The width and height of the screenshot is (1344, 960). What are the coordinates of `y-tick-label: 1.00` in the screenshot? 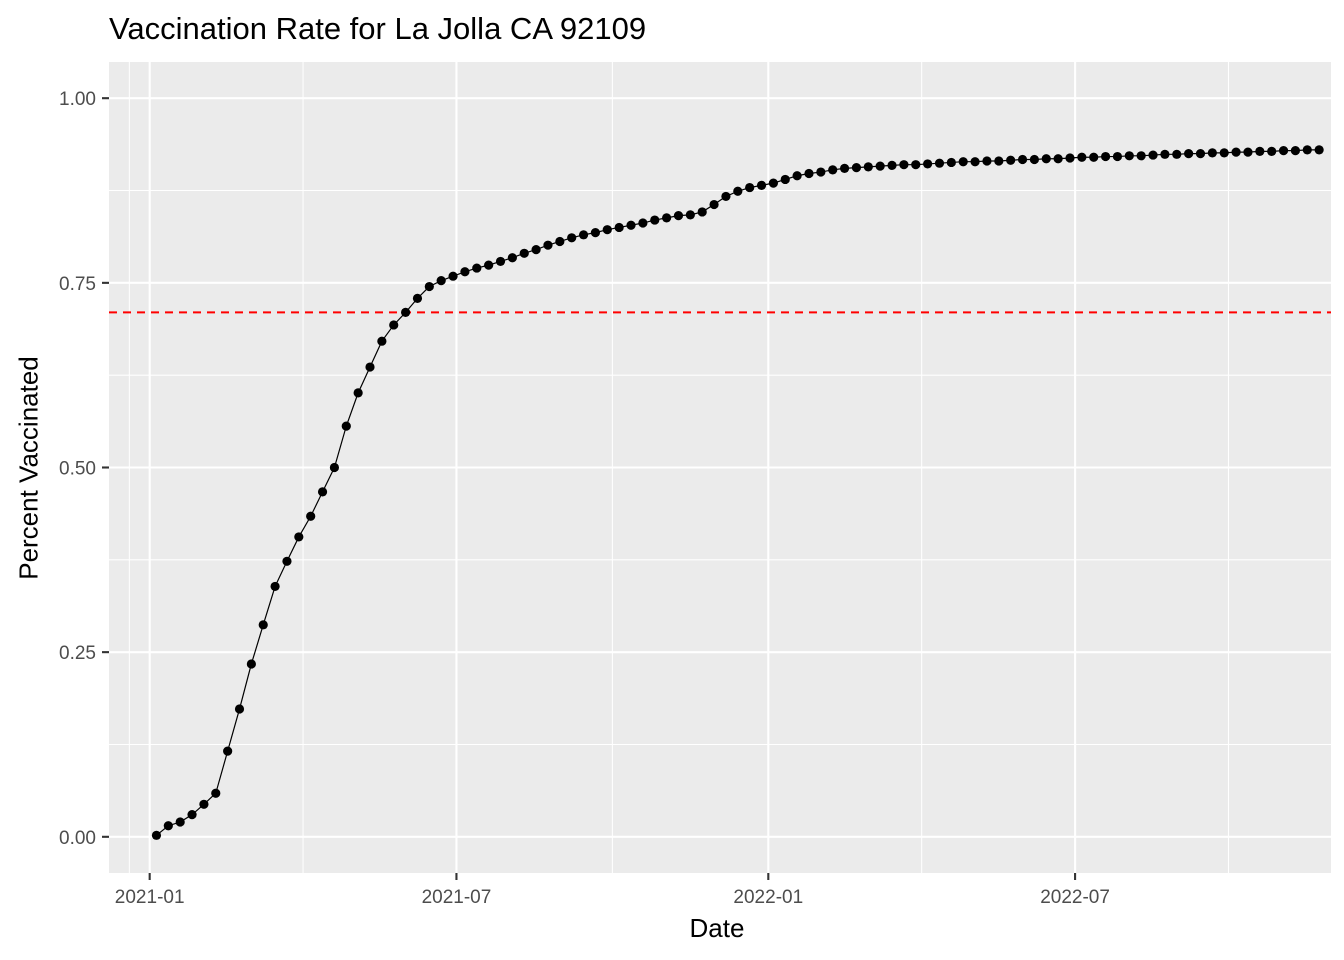 It's located at (77, 99).